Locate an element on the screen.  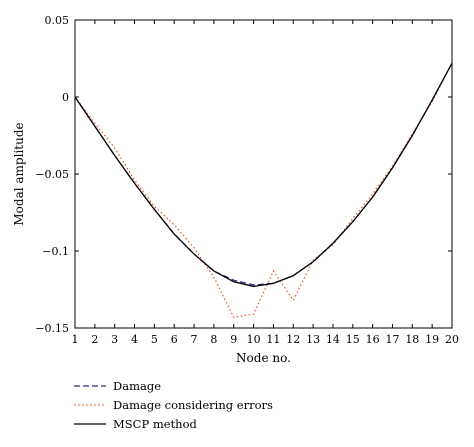
x-tick-label: 13 is located at coordinates (313, 339).